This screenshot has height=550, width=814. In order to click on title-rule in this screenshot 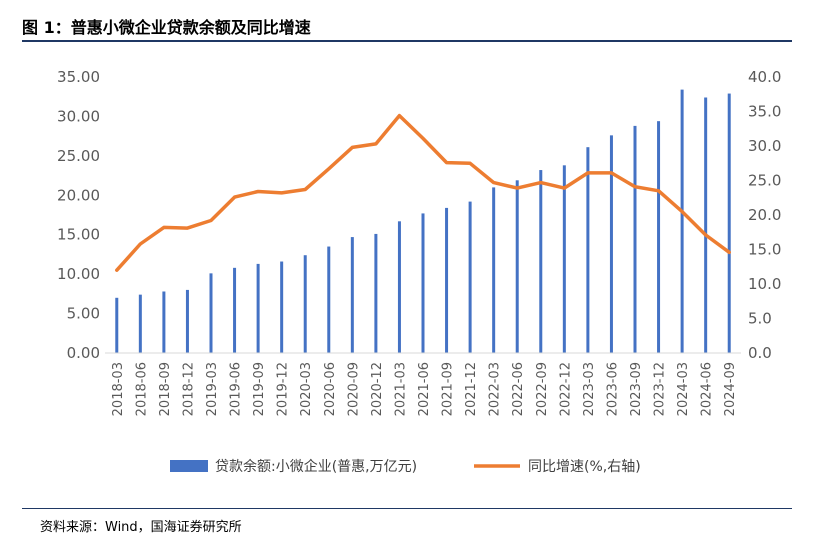, I will do `click(407, 41)`.